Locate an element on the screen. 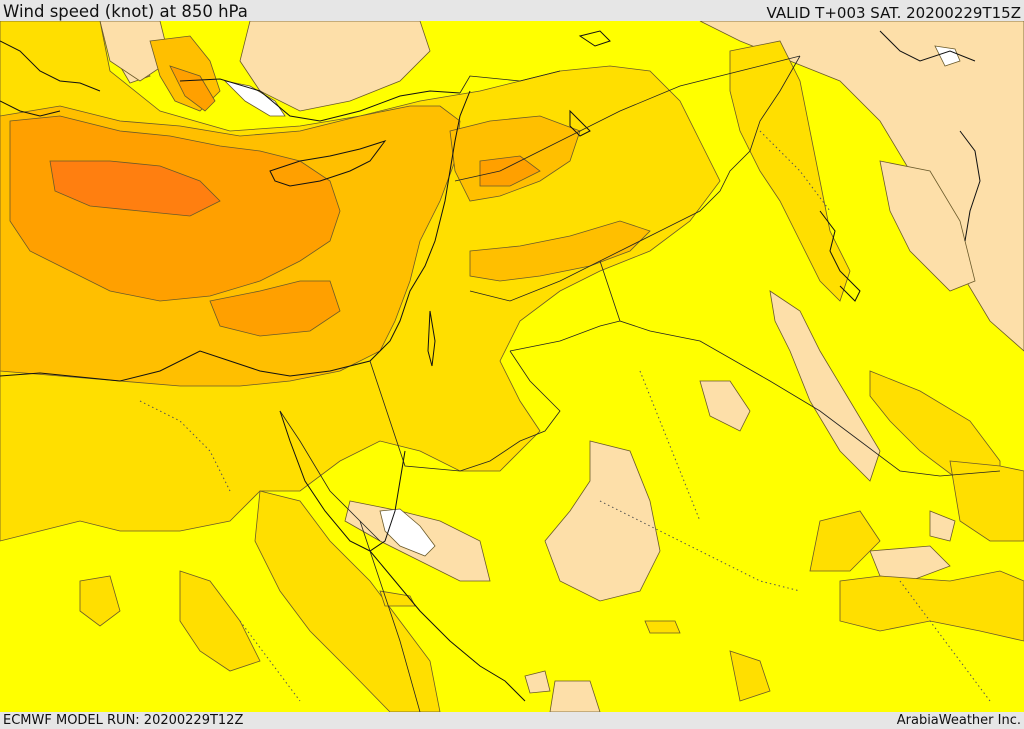 This screenshot has width=1024, height=729. model-run: ECMWF MODEL RUN: 20200229T12Z is located at coordinates (123, 720).